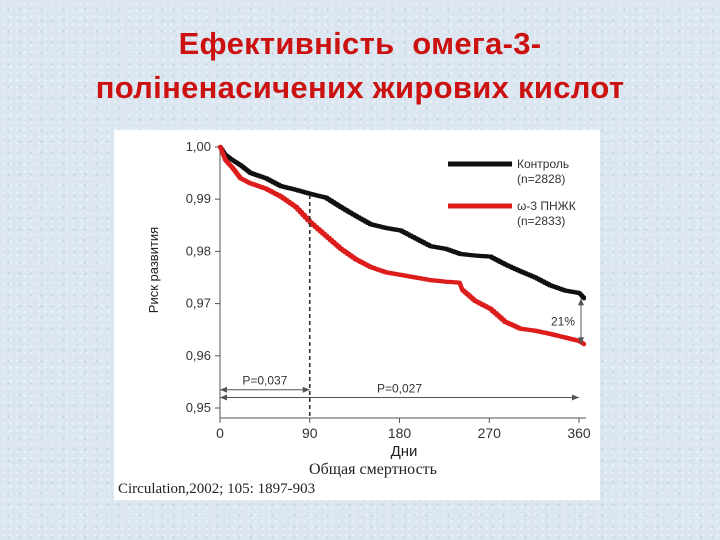  I want to click on x-tick-label: 180, so click(400, 433).